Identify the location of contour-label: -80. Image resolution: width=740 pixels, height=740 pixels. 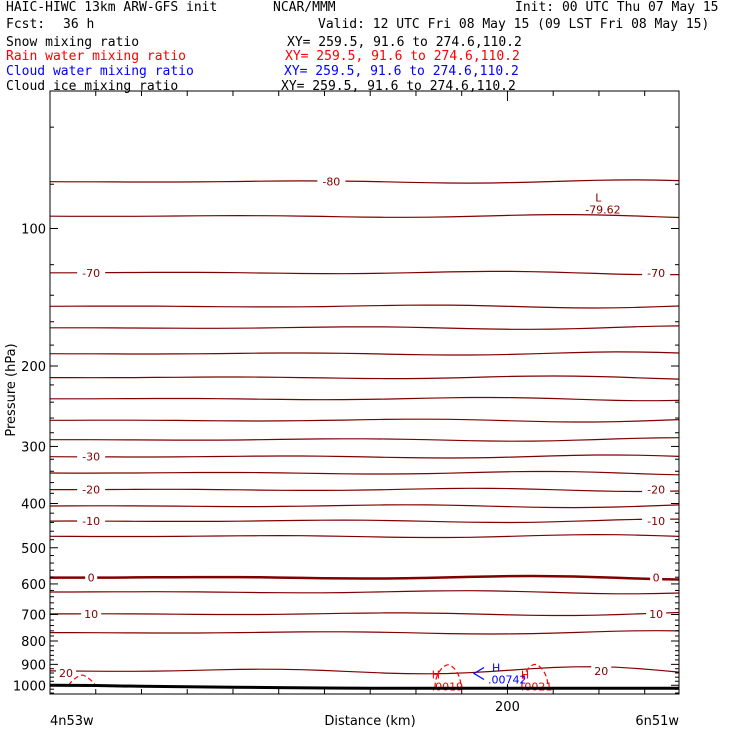
(331, 182).